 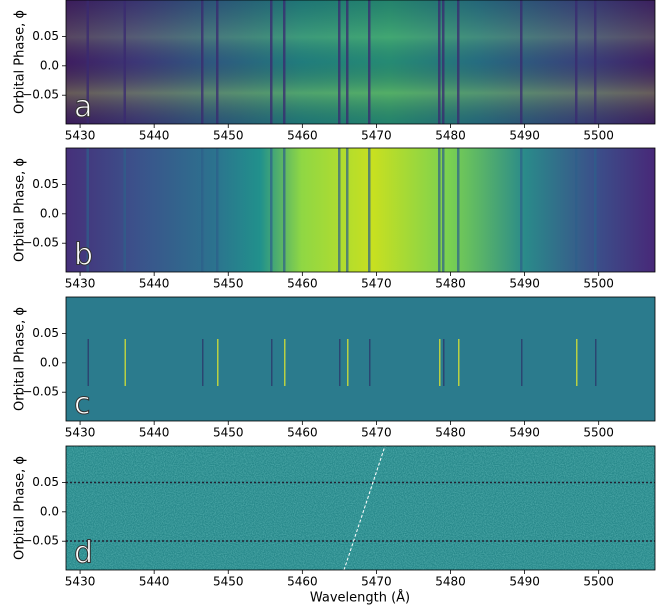 I want to click on panel-label: c, so click(x=82, y=404).